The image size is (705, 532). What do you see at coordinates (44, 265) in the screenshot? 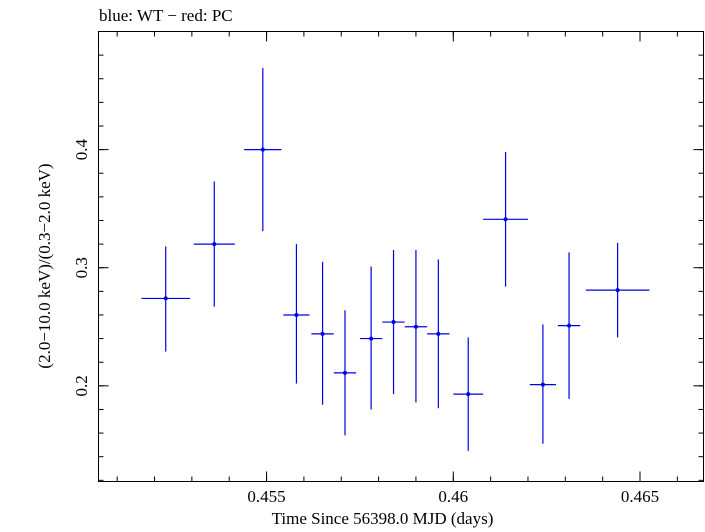
I see `y-axis-label: (2.0−10.0 keV)/(0.3−2.0 keV)` at bounding box center [44, 265].